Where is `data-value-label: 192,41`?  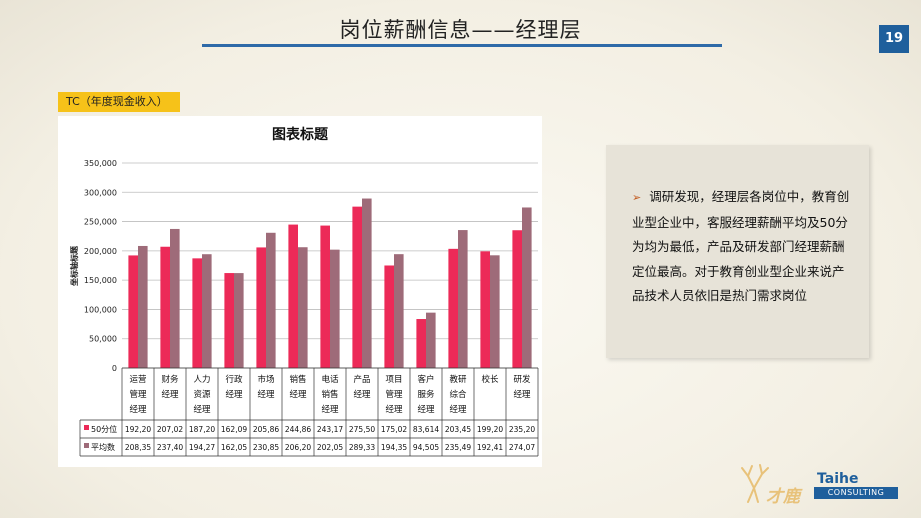 data-value-label: 192,41 is located at coordinates (490, 447).